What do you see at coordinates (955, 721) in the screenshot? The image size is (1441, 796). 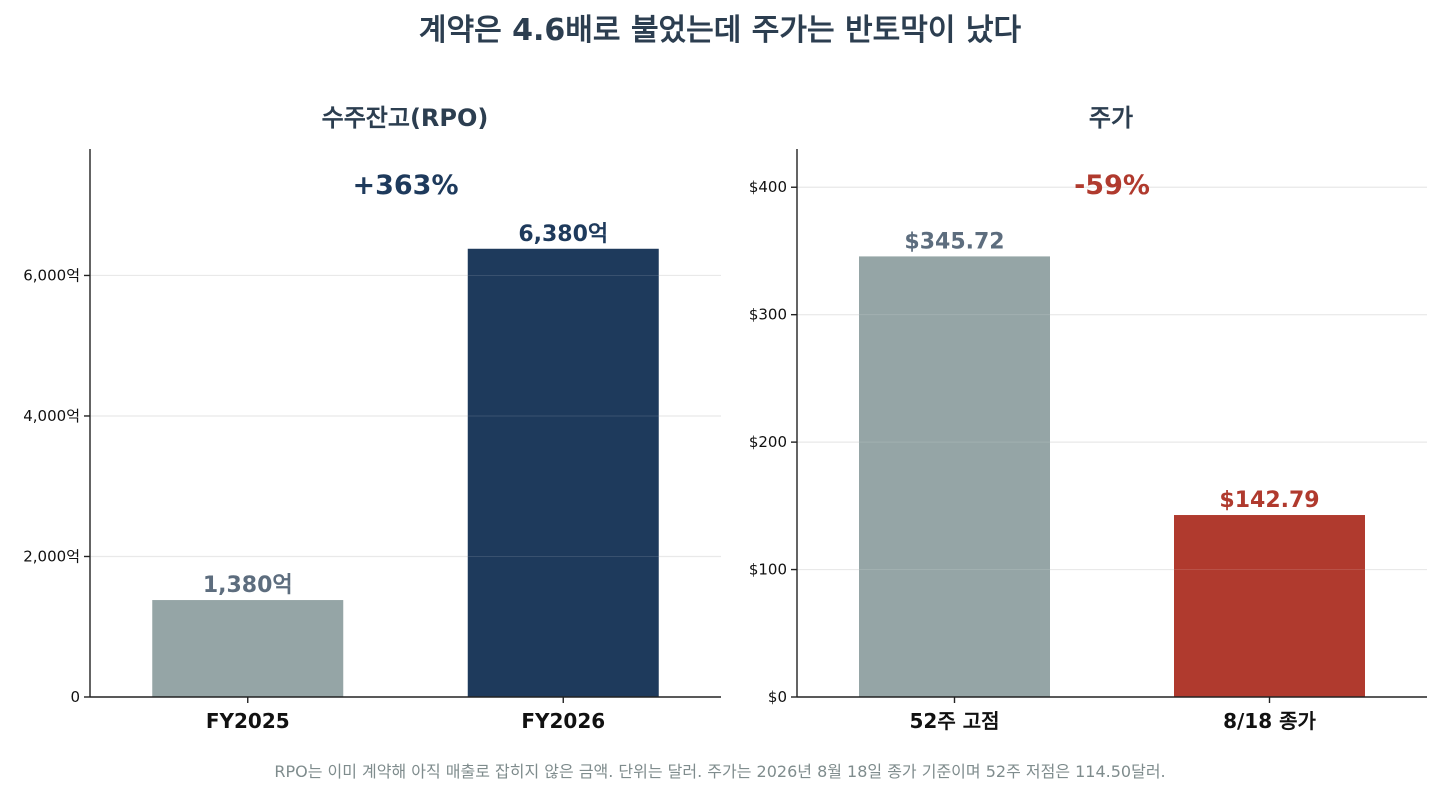 I see `stock-x-tick-label: 52주 고점` at bounding box center [955, 721].